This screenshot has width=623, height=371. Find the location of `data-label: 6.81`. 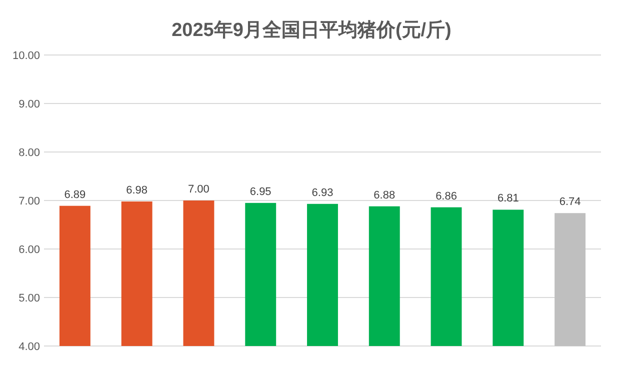

data-label: 6.81 is located at coordinates (508, 198).